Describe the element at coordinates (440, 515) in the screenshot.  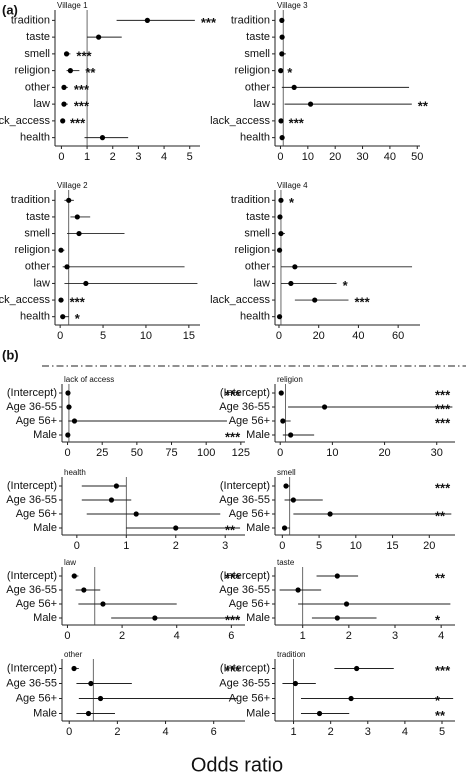
I see `significance-label: **` at that location.